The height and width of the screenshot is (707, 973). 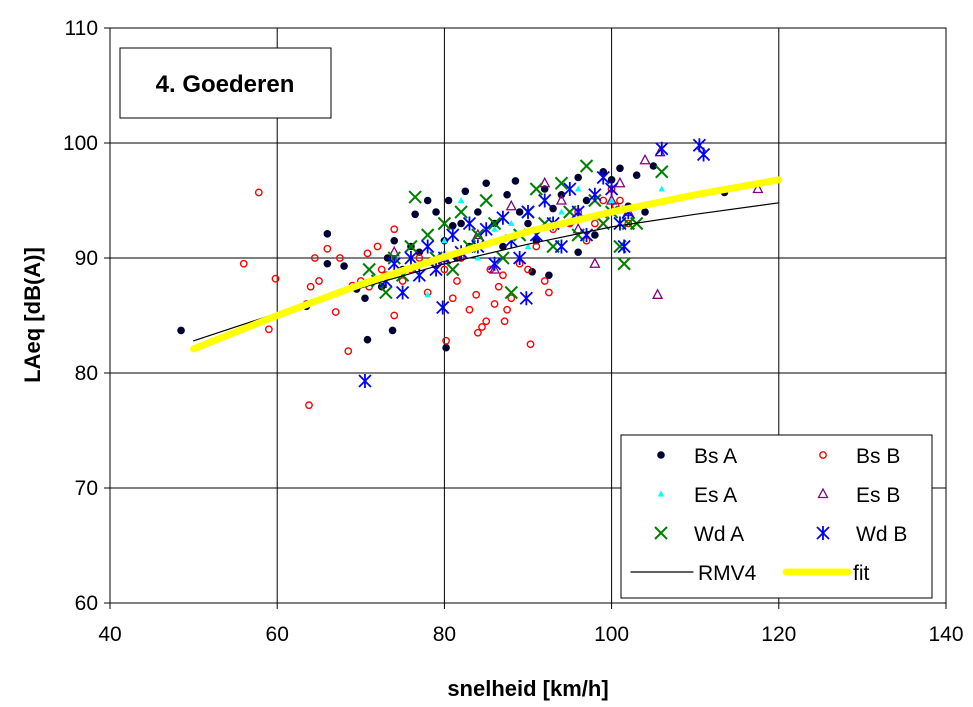 I want to click on legend-swatch-es-a, so click(x=661, y=493).